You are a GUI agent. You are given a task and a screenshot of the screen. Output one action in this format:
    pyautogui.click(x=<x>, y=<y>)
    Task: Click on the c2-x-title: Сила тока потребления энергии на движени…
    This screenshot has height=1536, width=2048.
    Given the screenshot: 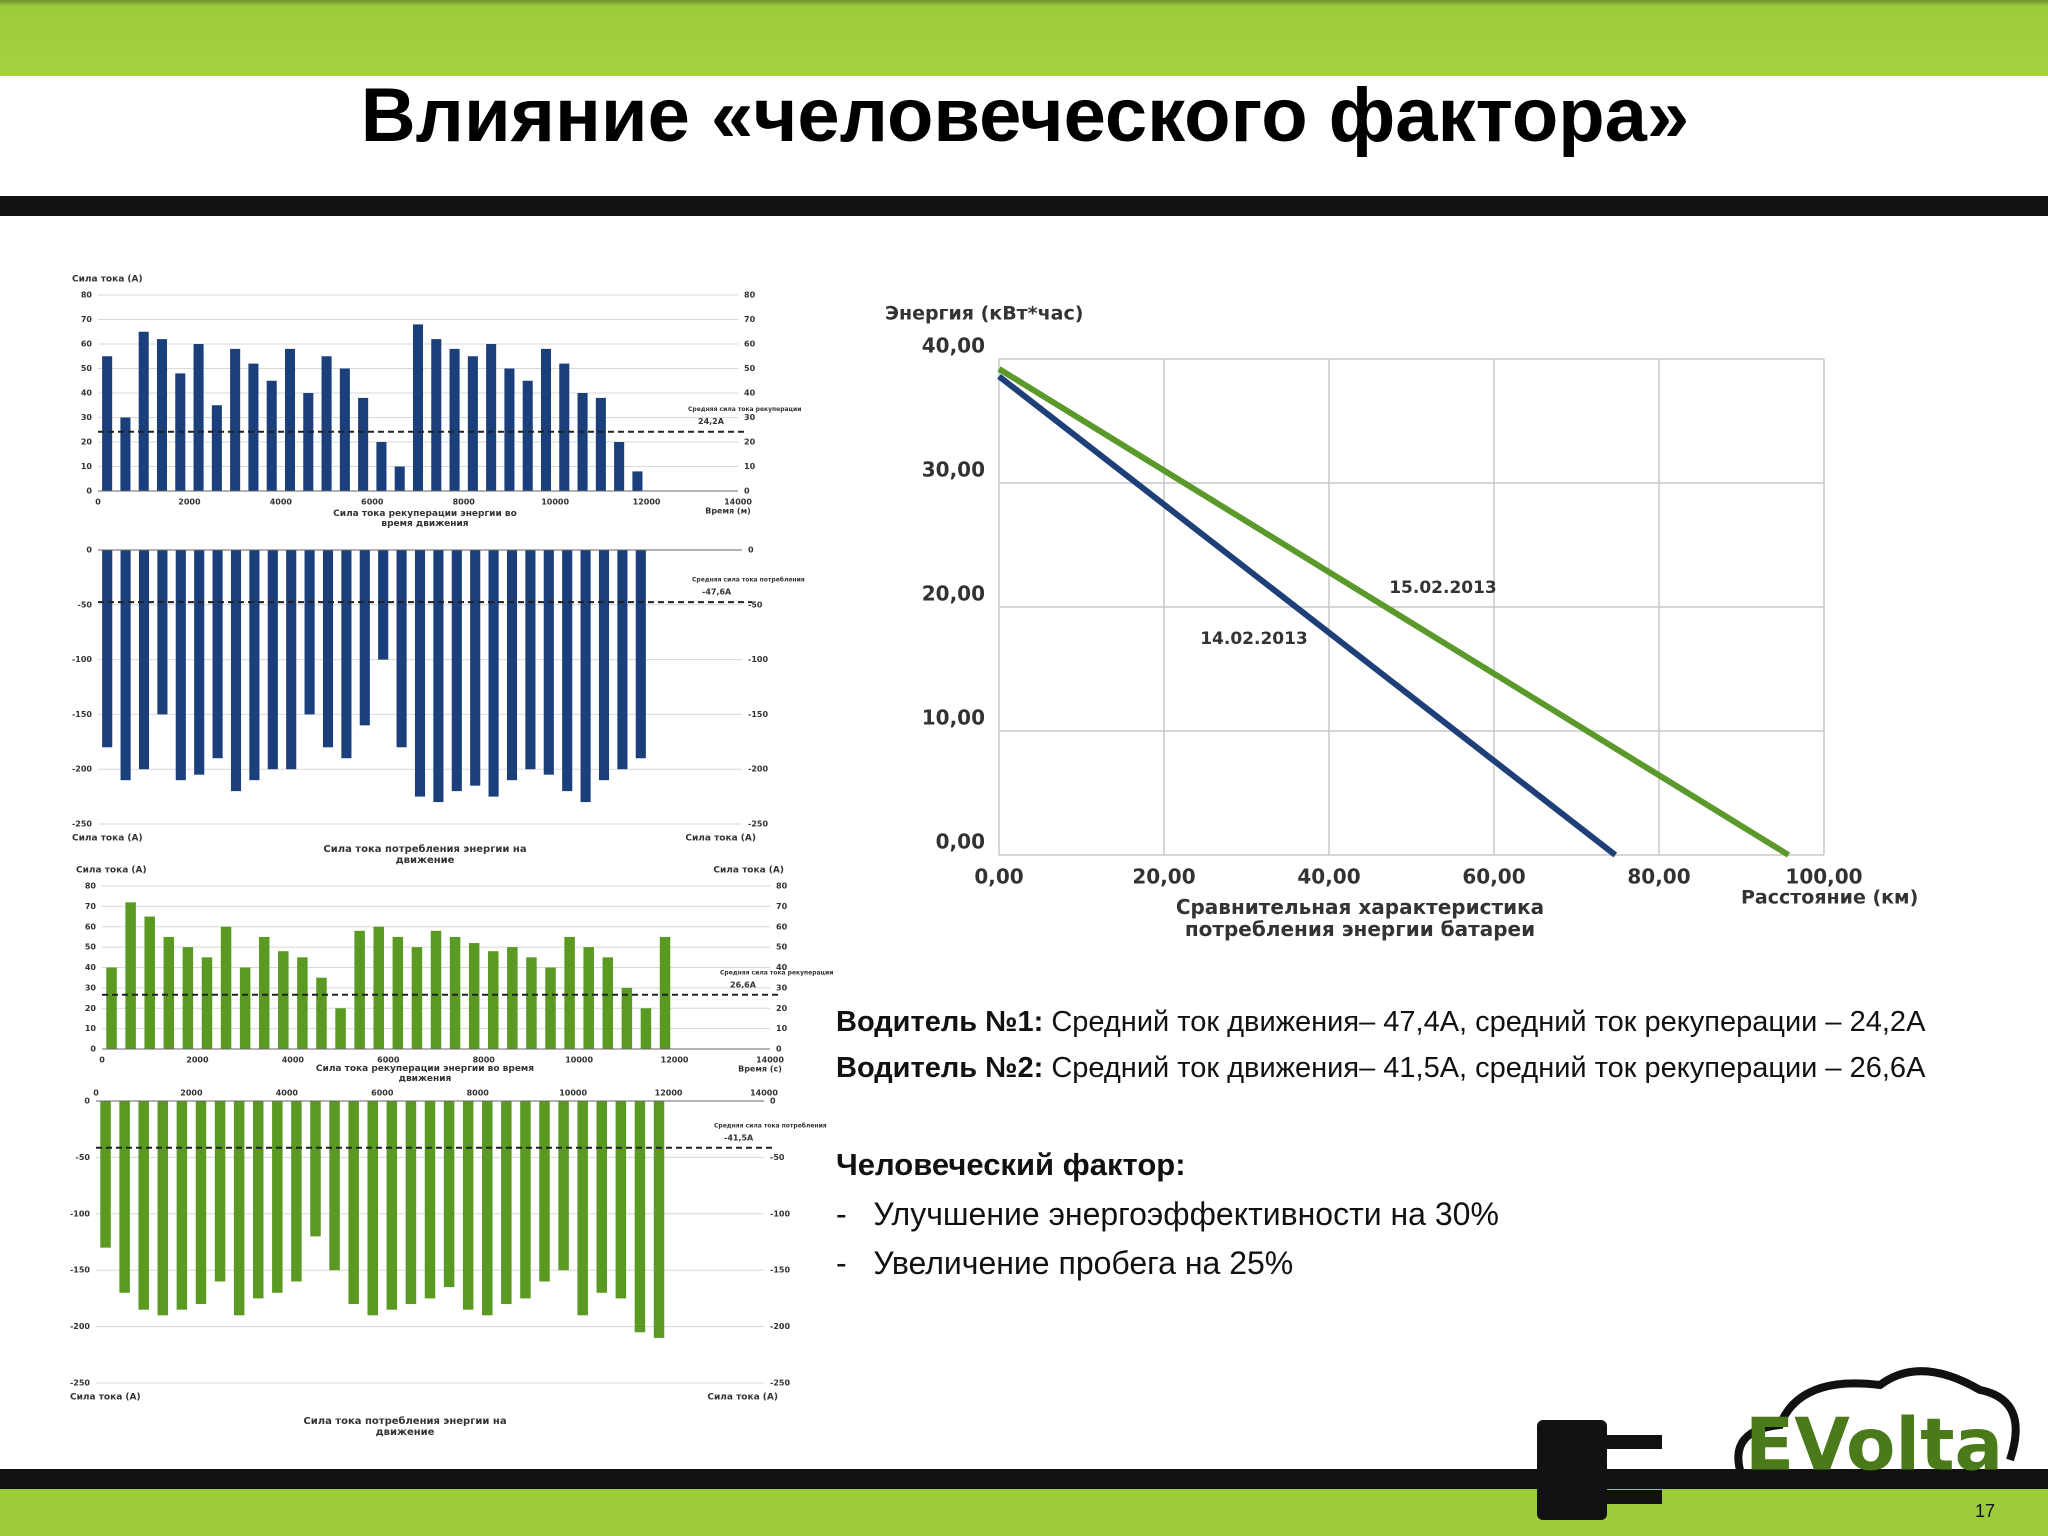 What is the action you would take?
    pyautogui.click(x=425, y=855)
    